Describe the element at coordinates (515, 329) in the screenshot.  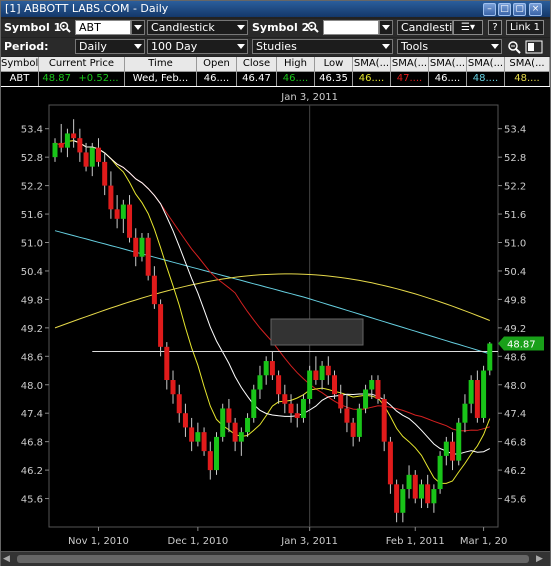
I see `y-tick-label-right-7: 49.2` at that location.